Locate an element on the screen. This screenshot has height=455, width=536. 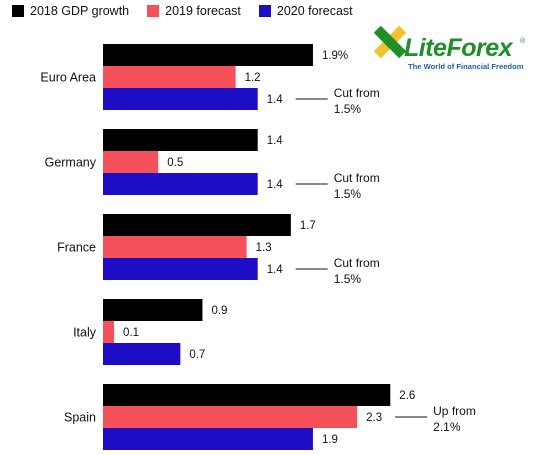
legend-item-2019: 2019 forecast is located at coordinates (194, 11).